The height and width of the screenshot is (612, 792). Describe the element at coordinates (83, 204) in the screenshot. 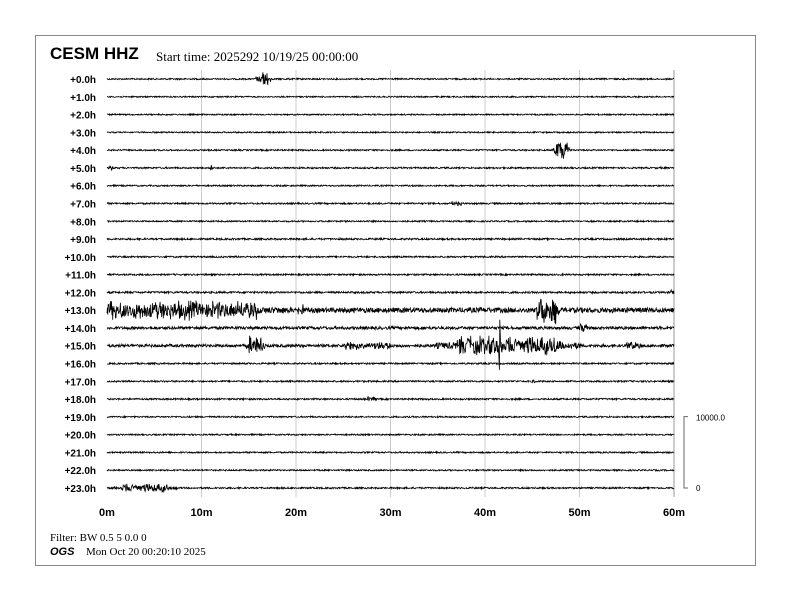

I see `row-label: +7.0h` at that location.